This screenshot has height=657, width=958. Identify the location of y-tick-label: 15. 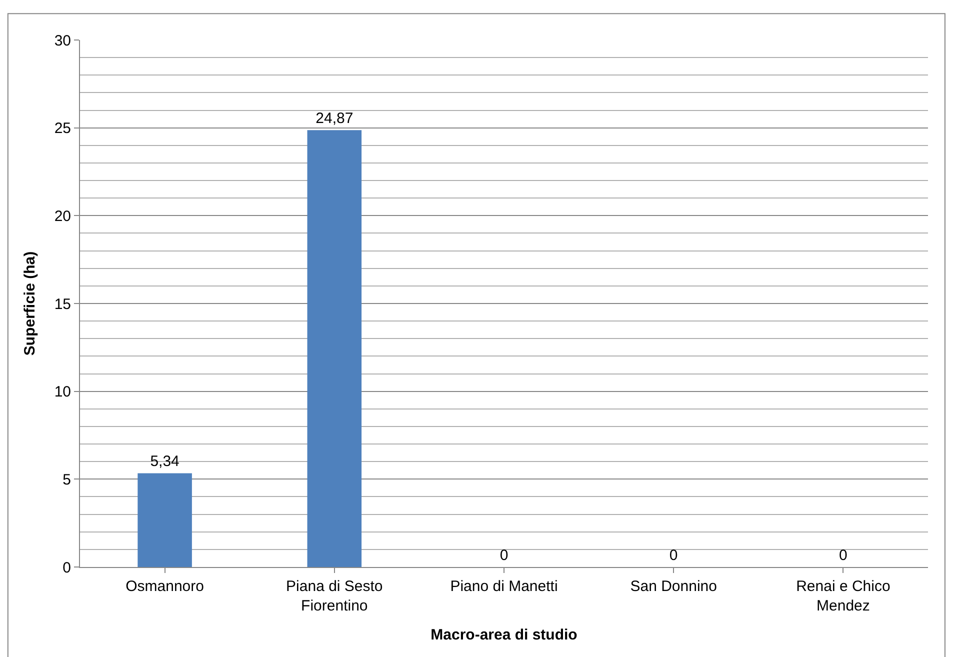
(62, 304).